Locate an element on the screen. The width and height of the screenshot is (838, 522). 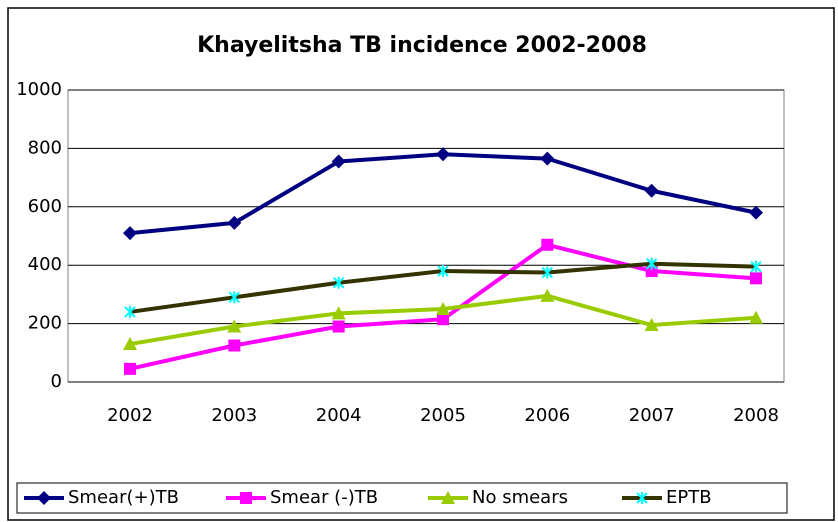
chart-title: Khayelitsha TB incidence 2002-2008 is located at coordinates (422, 45).